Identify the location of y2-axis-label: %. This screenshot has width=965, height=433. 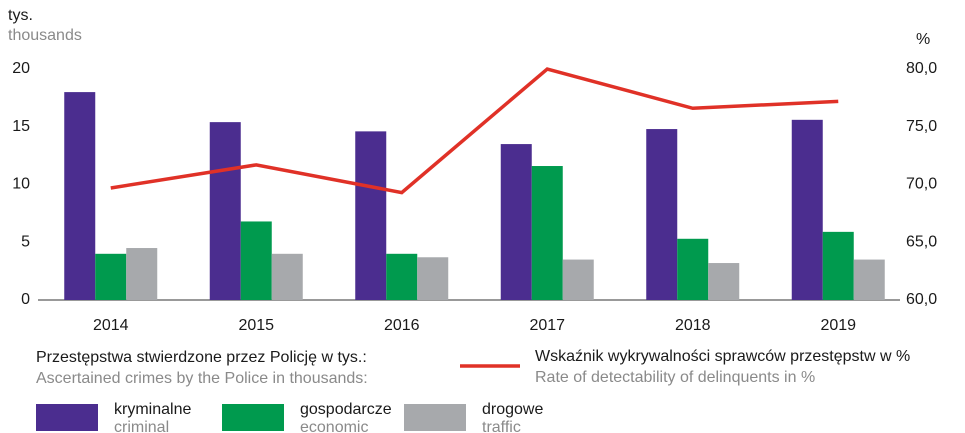
(923, 39).